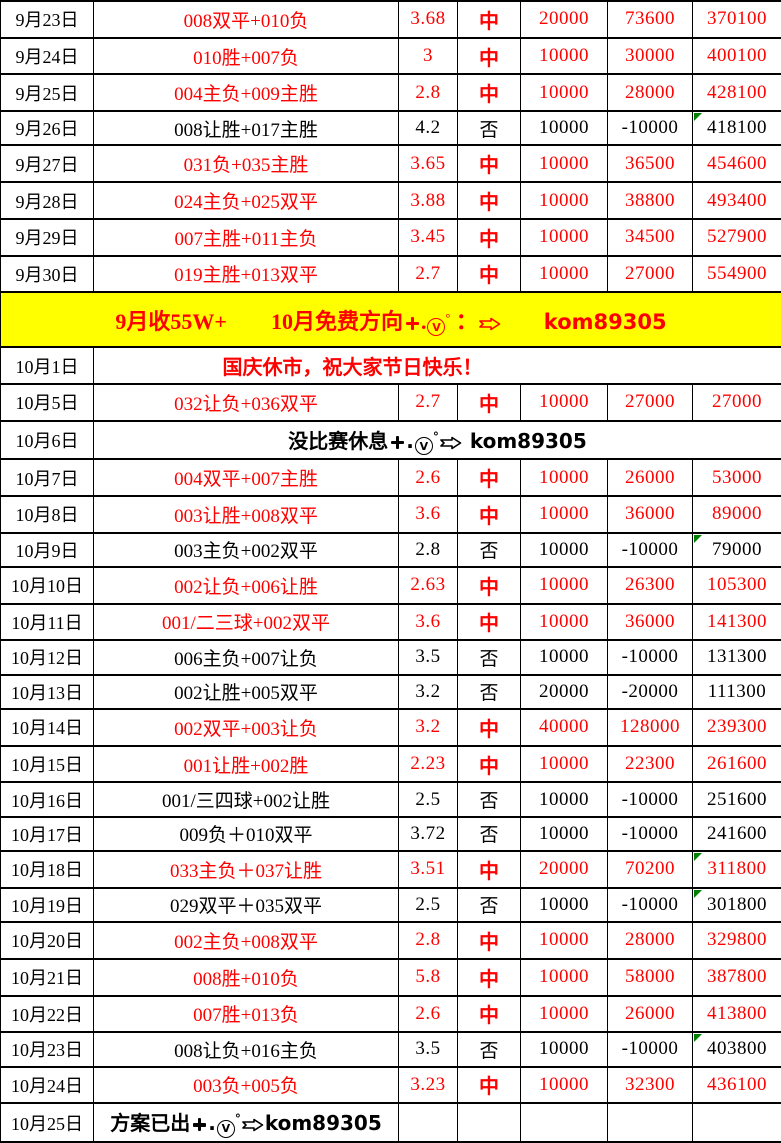  What do you see at coordinates (47, 977) in the screenshot?
I see `date-cell: 10月21日` at bounding box center [47, 977].